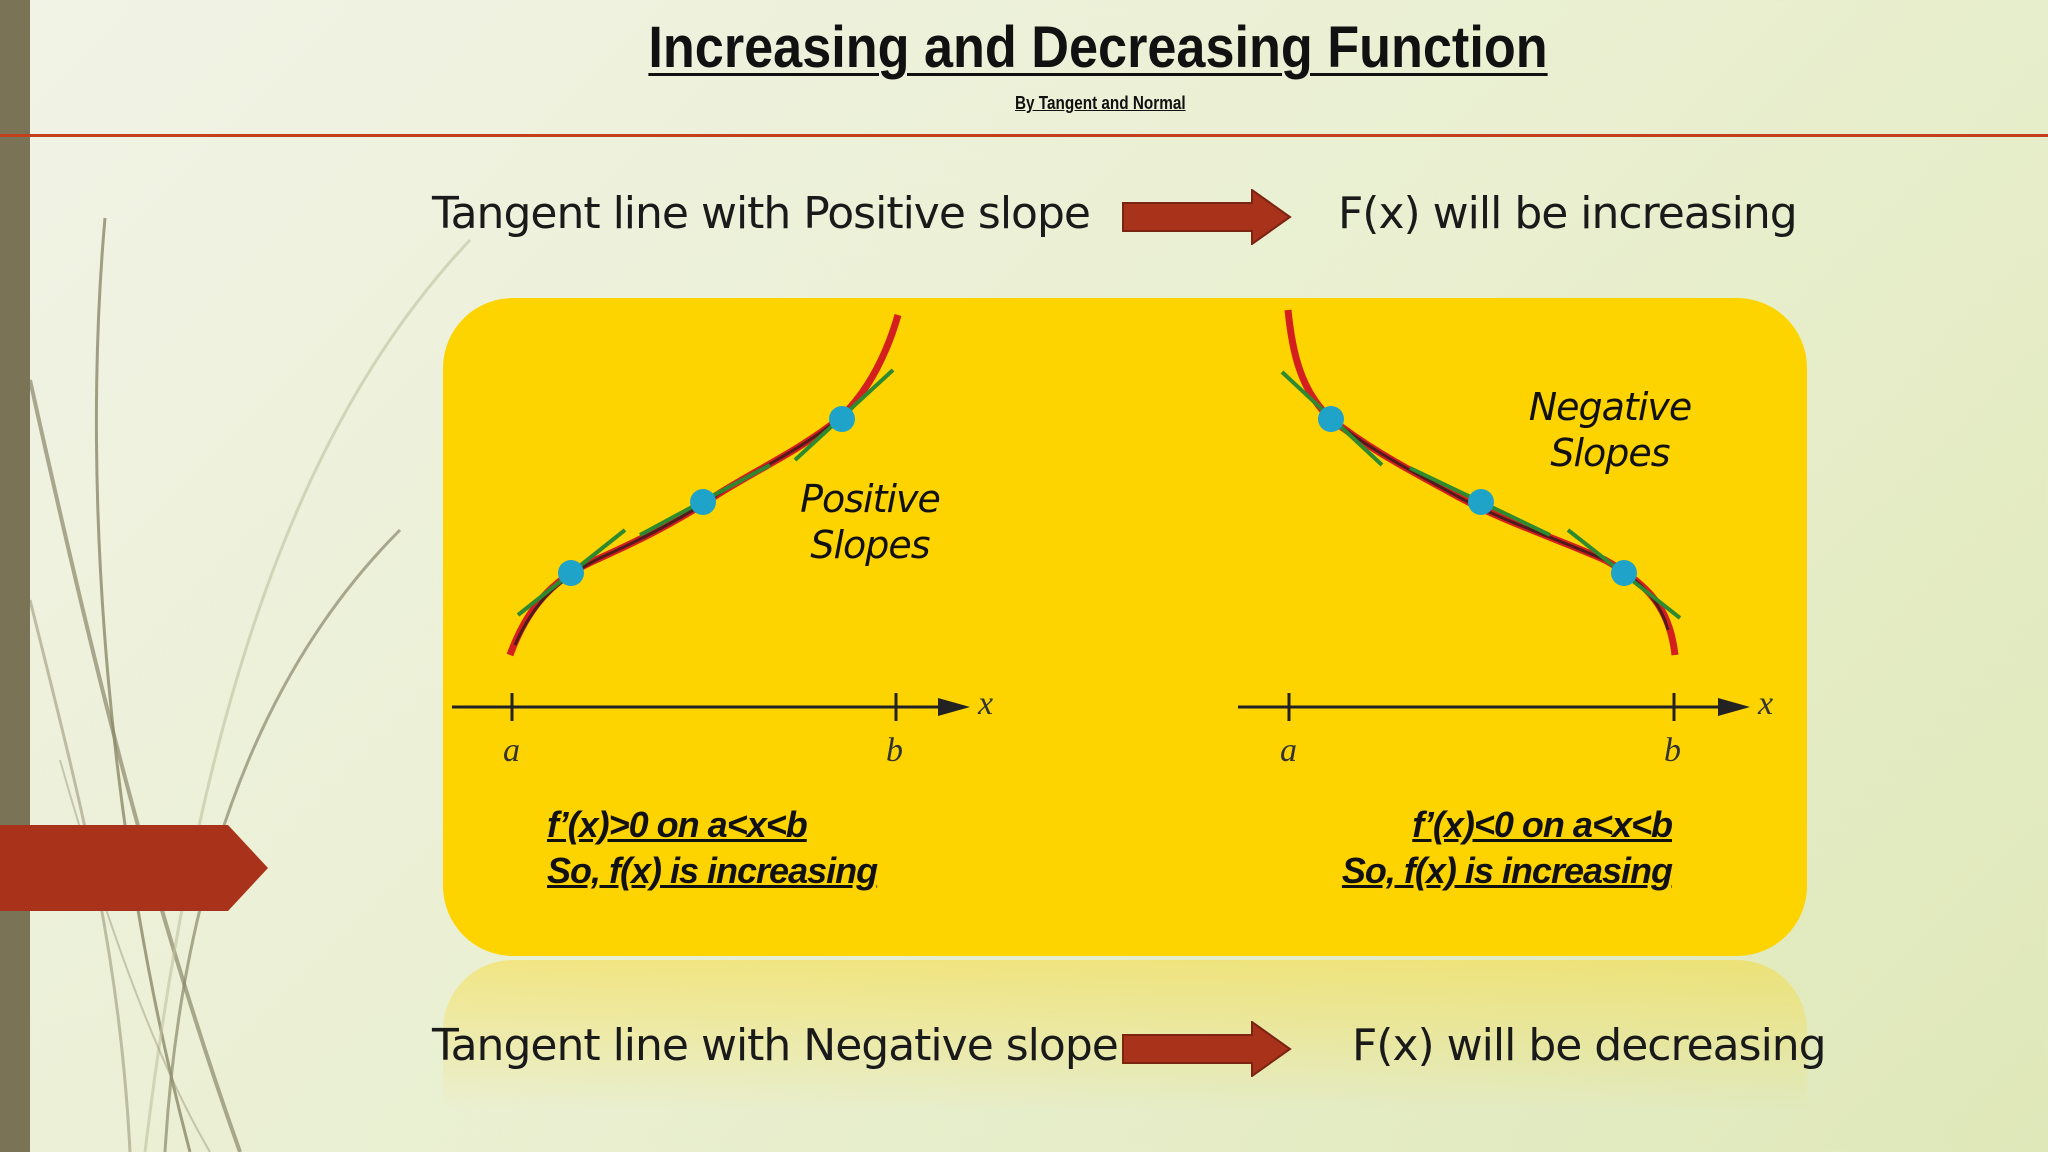 The height and width of the screenshot is (1152, 2048). What do you see at coordinates (1481, 482) in the screenshot?
I see `right-curve` at bounding box center [1481, 482].